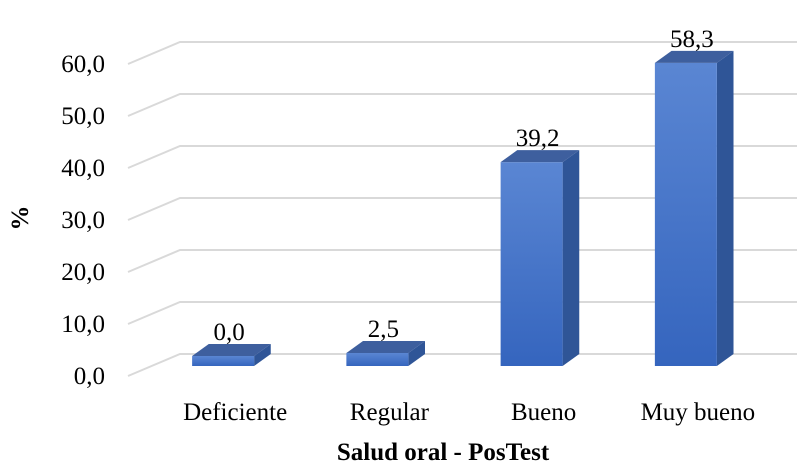 The image size is (797, 466). Describe the element at coordinates (83, 324) in the screenshot. I see `y-tick-label: 10,0` at that location.